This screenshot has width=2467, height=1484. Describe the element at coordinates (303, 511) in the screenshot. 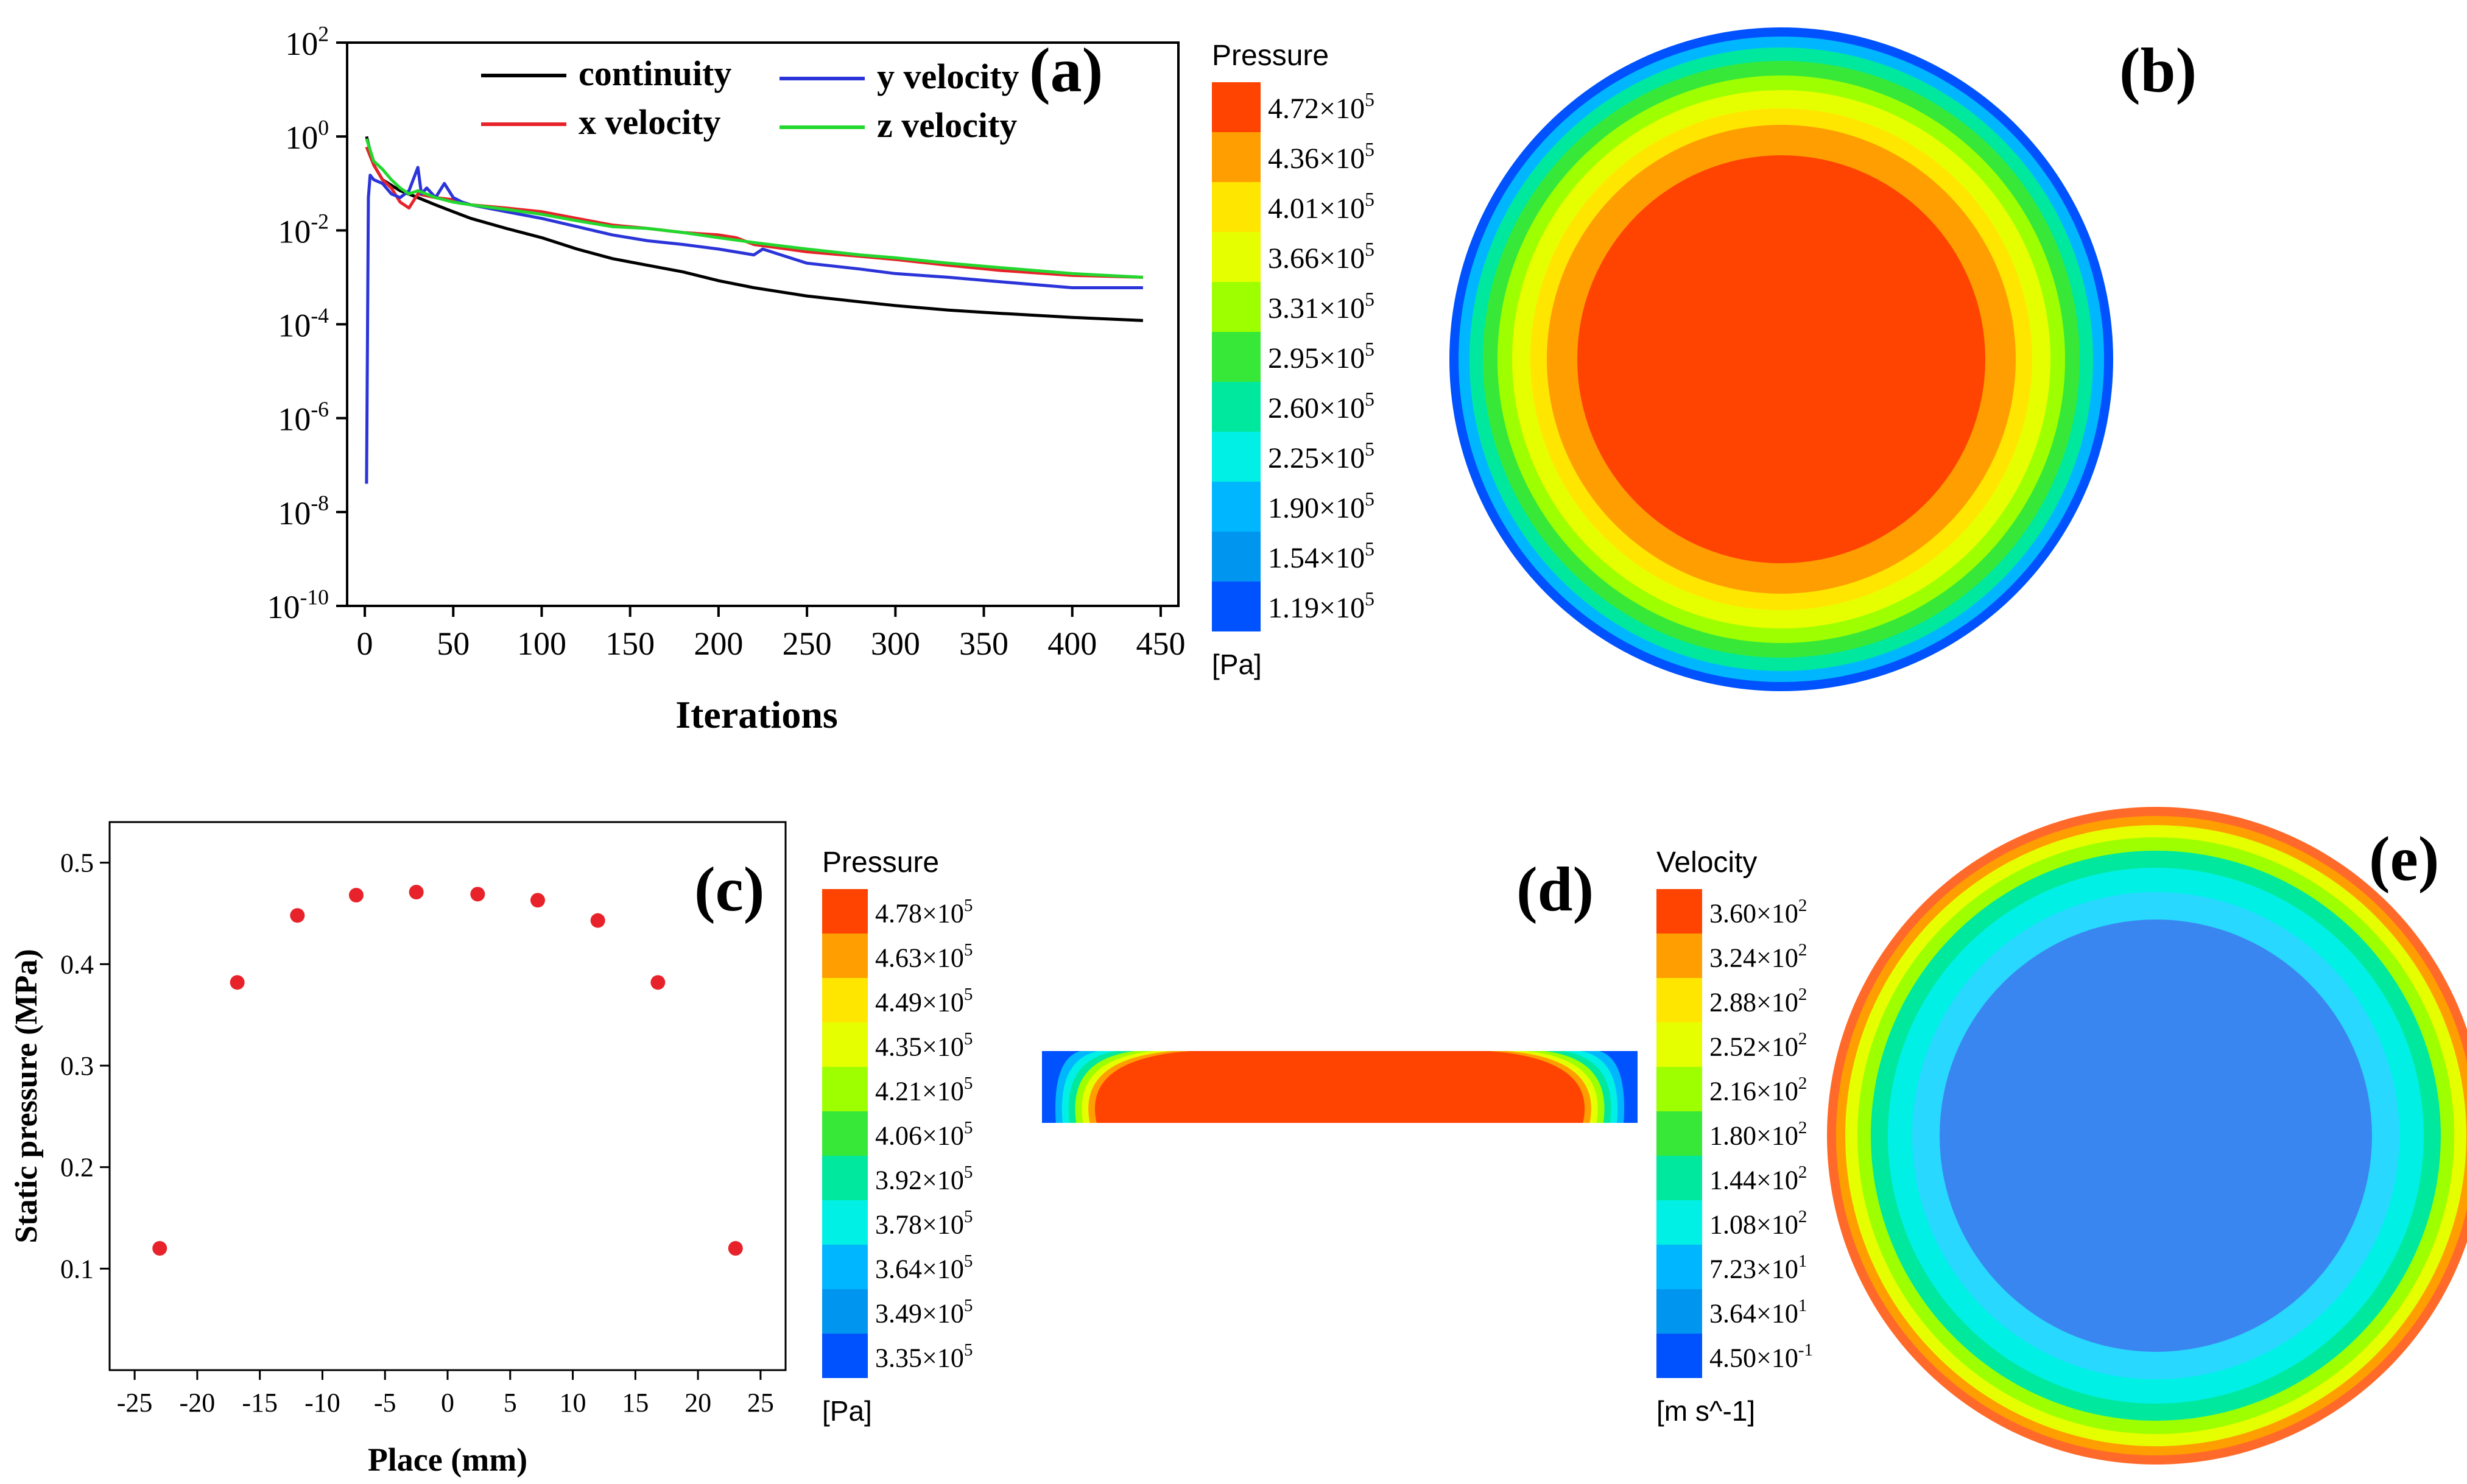

I see `y-tick-label: 10⁻⁸` at that location.